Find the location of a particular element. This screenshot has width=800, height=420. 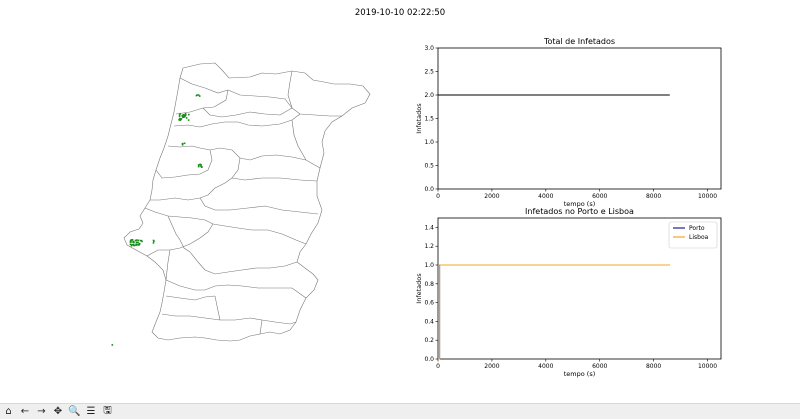

figure-title: 2019-10-10 02:22:50 is located at coordinates (400, 13).